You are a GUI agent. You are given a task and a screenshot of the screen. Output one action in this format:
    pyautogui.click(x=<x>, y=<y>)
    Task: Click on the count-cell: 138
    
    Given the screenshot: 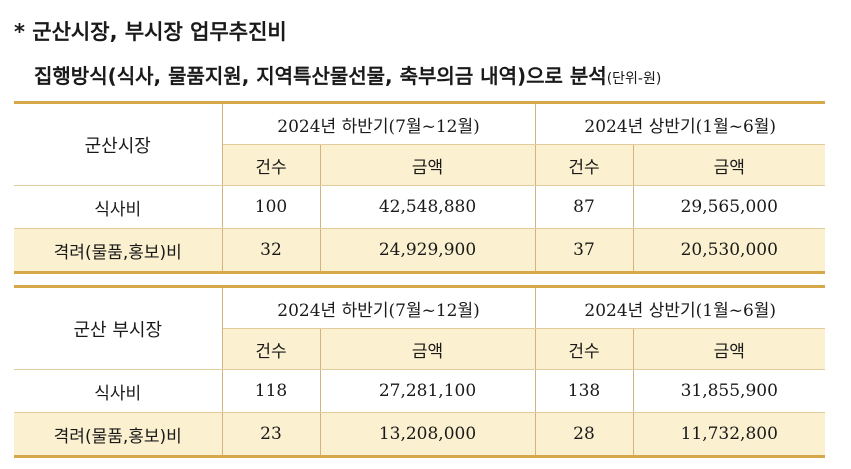 What is the action you would take?
    pyautogui.click(x=584, y=391)
    